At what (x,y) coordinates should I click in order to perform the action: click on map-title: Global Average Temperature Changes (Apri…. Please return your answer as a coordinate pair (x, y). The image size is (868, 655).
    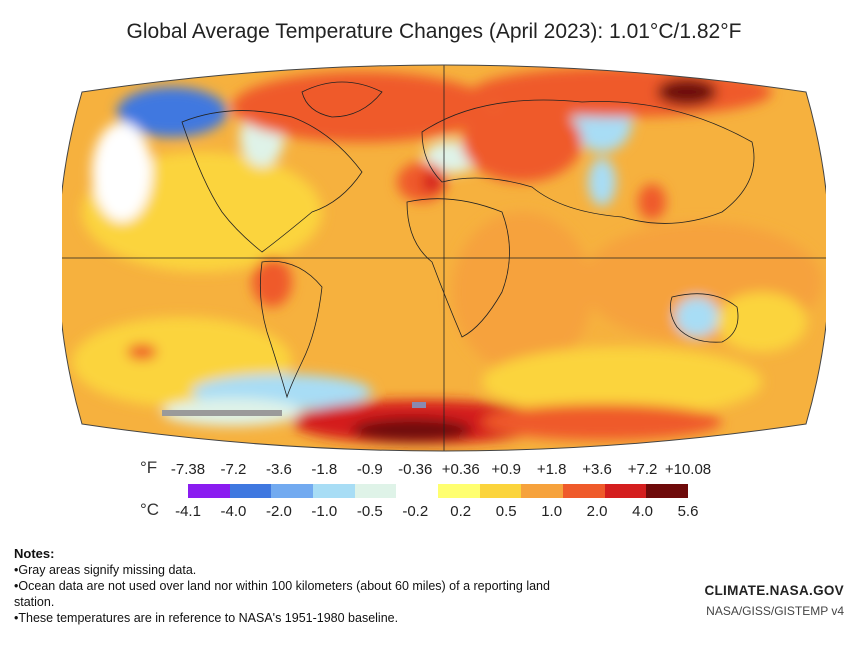
    Looking at the image, I should click on (434, 31).